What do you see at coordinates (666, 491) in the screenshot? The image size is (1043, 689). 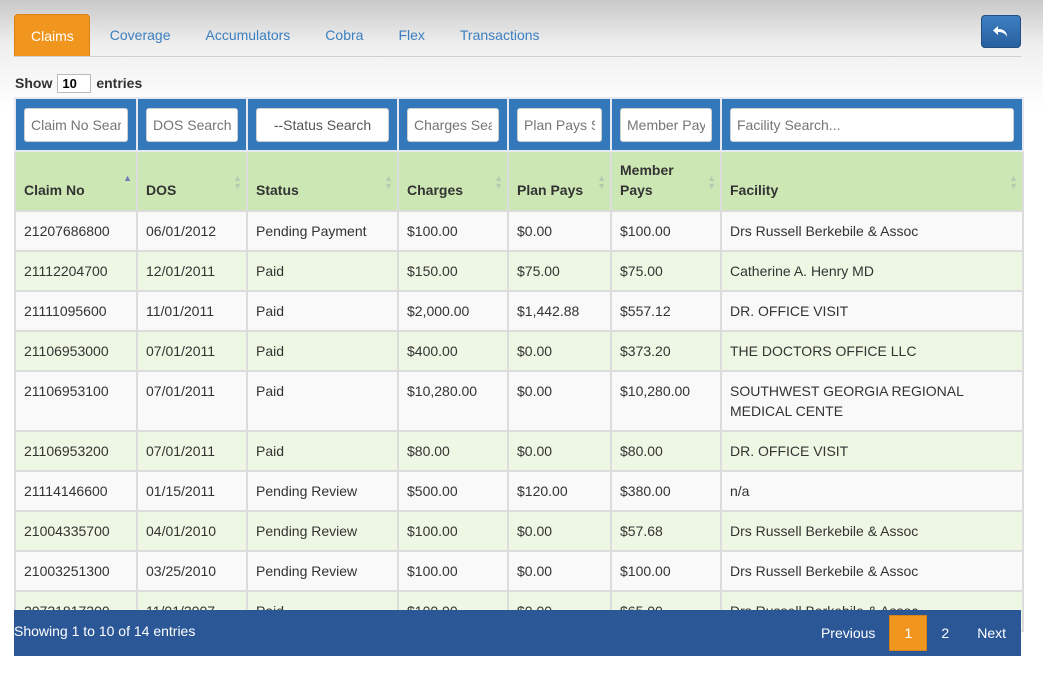 I see `cell-member-pays: $380.00` at bounding box center [666, 491].